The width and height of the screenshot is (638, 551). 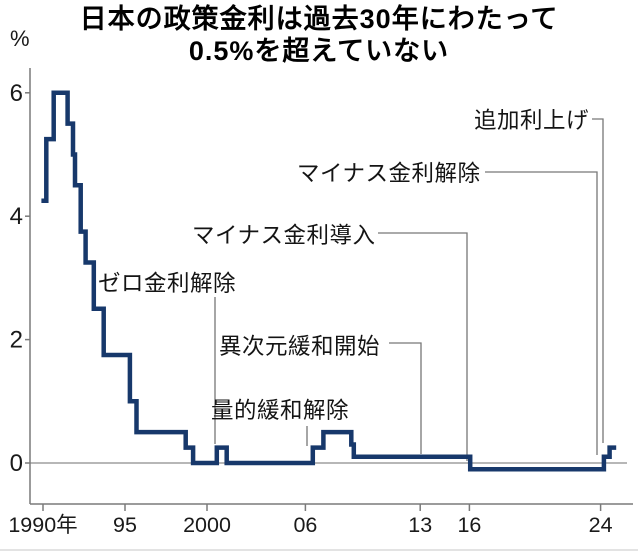 I want to click on x-tick-label: 2000, so click(x=207, y=525).